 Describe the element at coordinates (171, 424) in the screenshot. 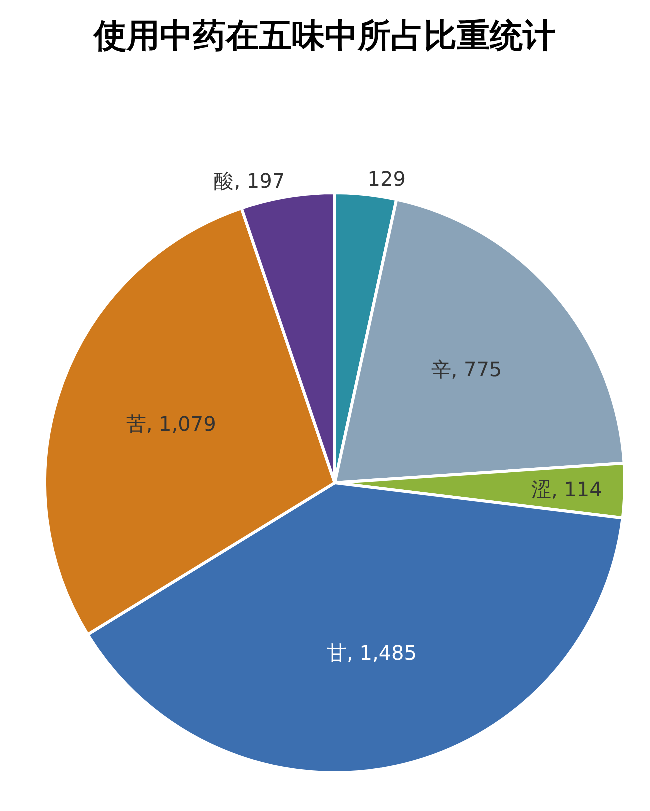

I see `slice-label: 苦, 1,079` at that location.